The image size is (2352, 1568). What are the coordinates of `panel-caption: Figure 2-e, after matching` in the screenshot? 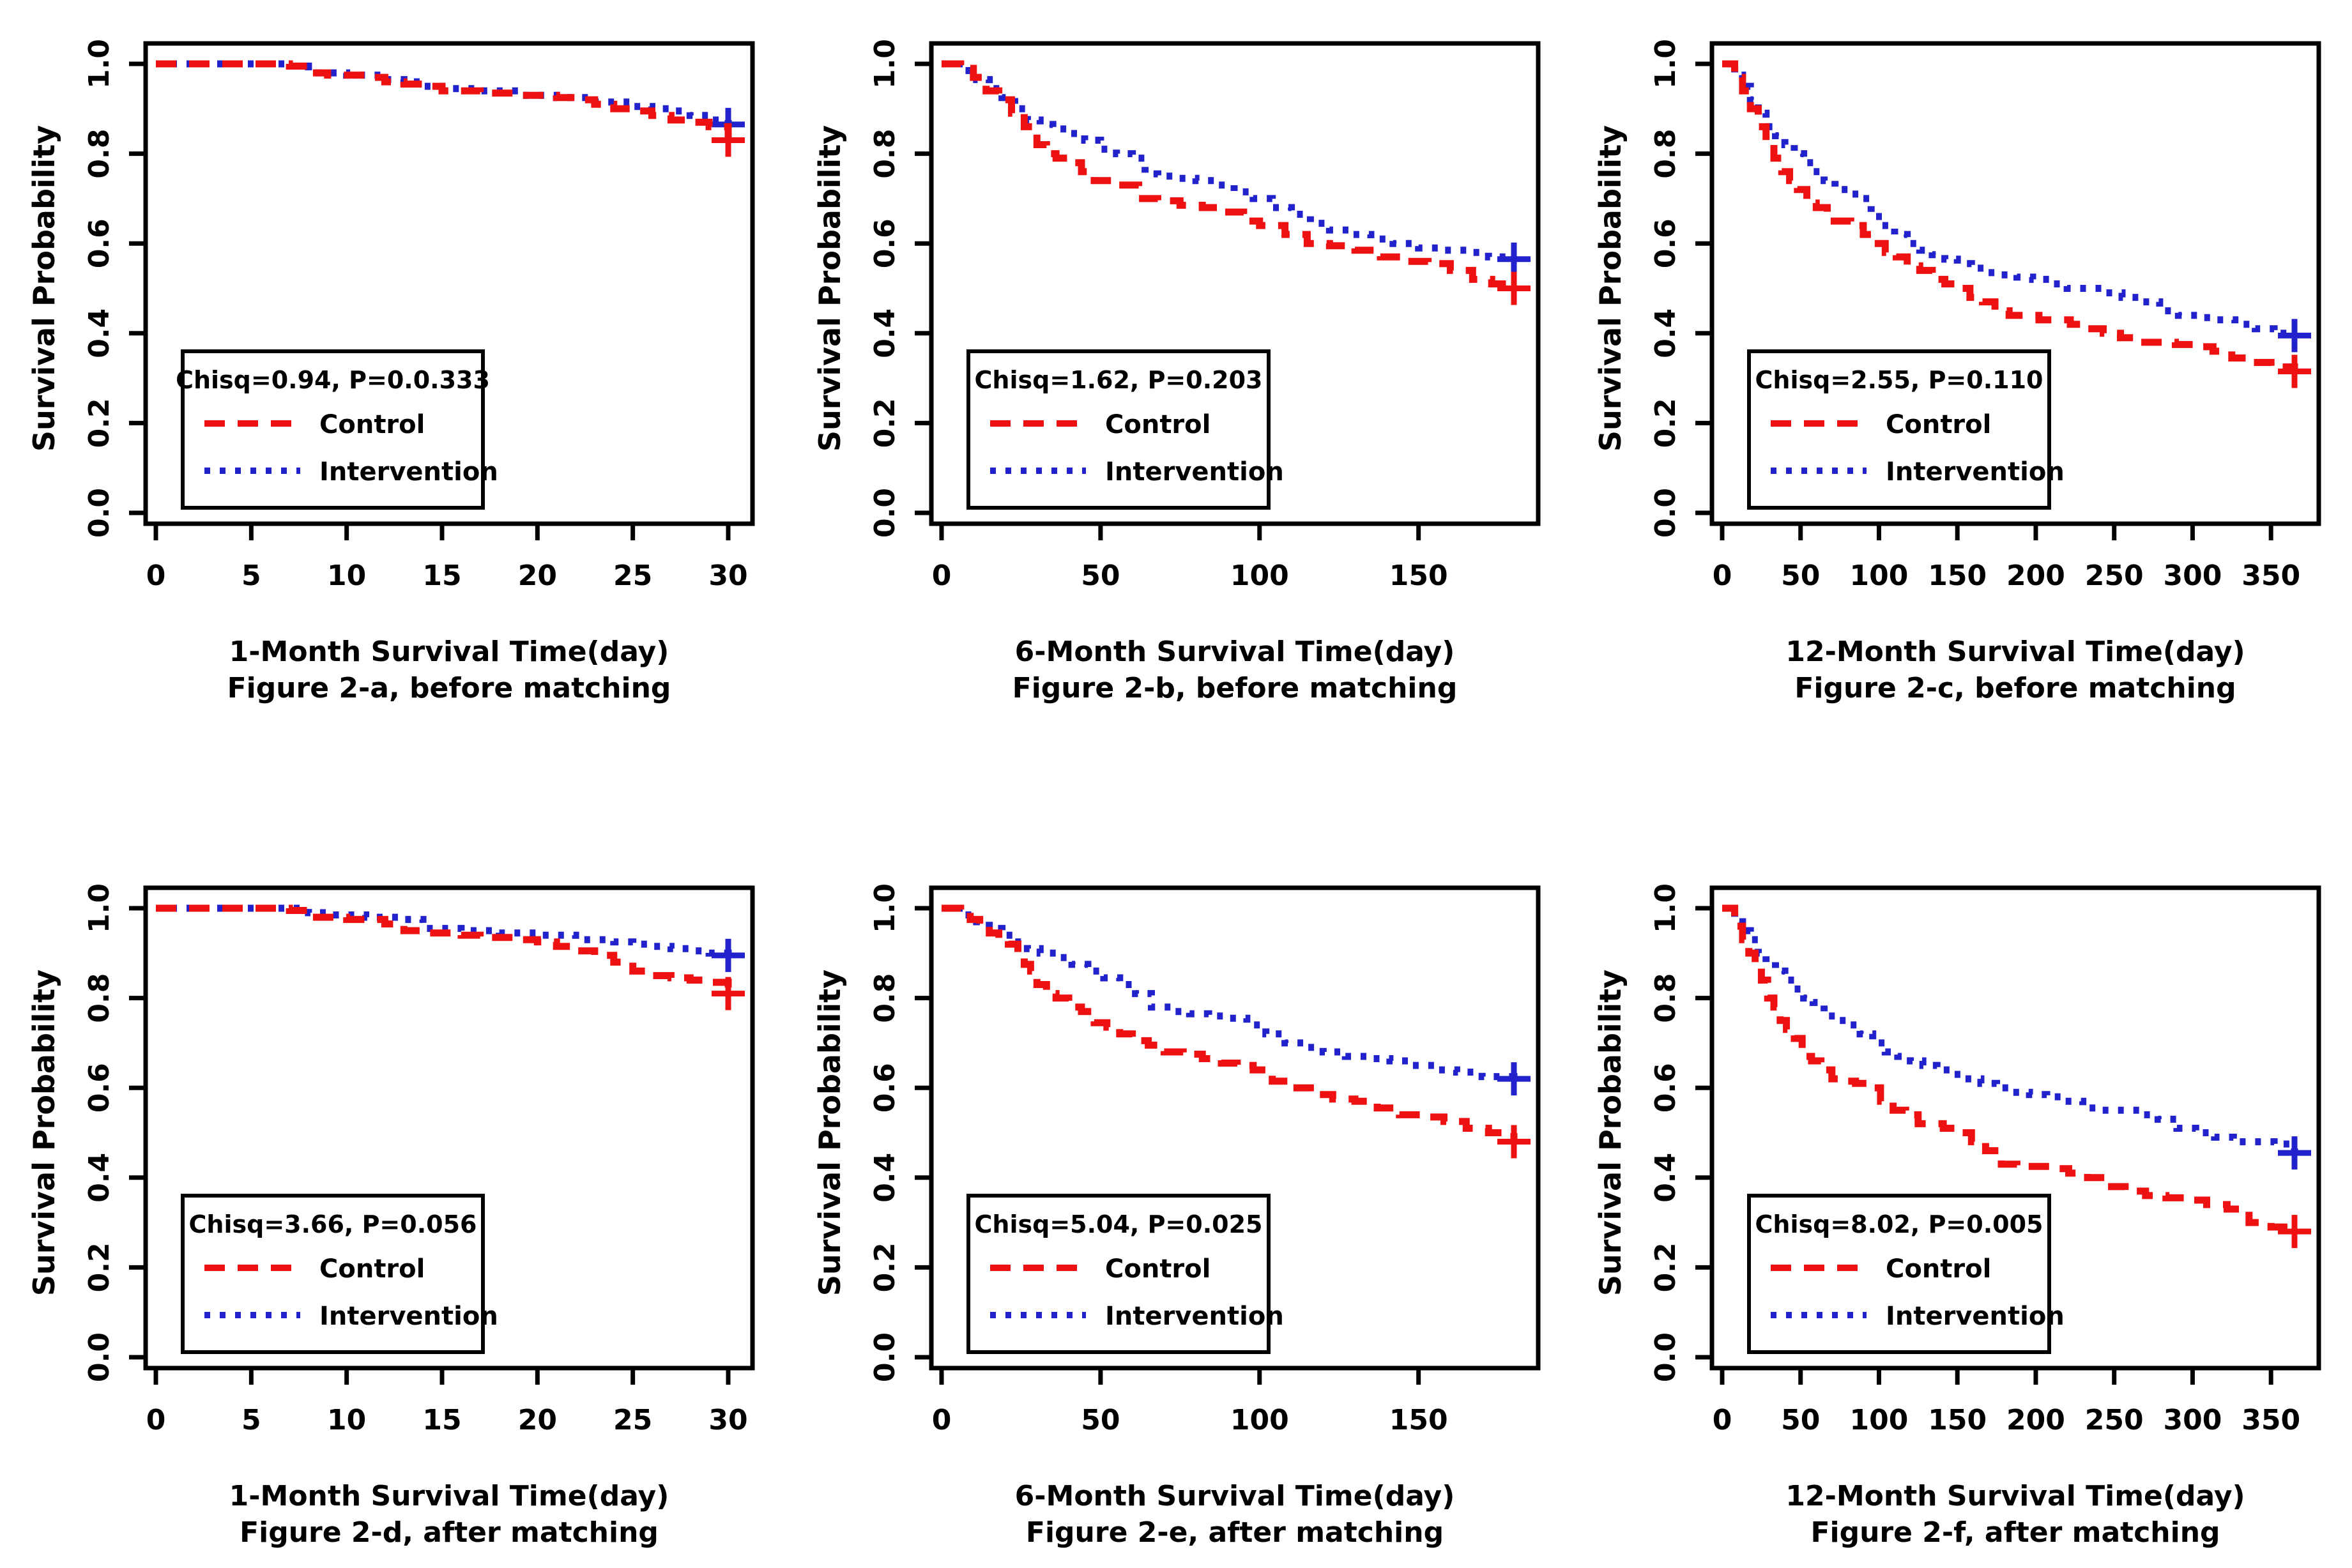 It's located at (1235, 1532).